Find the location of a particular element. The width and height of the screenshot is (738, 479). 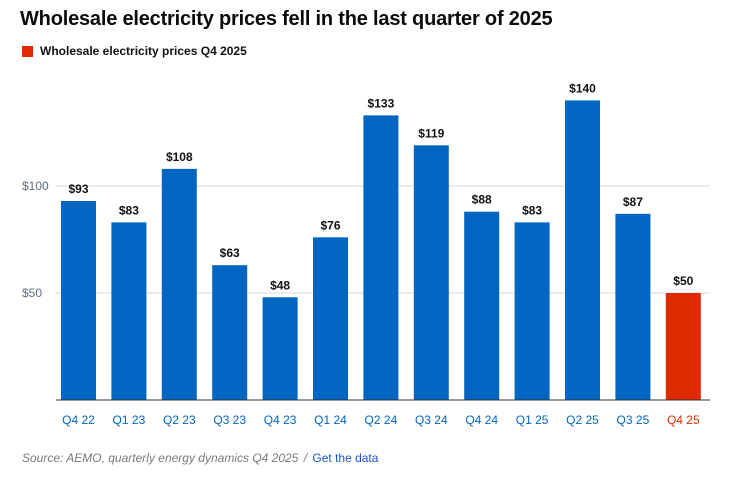

x-tick-label: Q2 23 is located at coordinates (179, 420).